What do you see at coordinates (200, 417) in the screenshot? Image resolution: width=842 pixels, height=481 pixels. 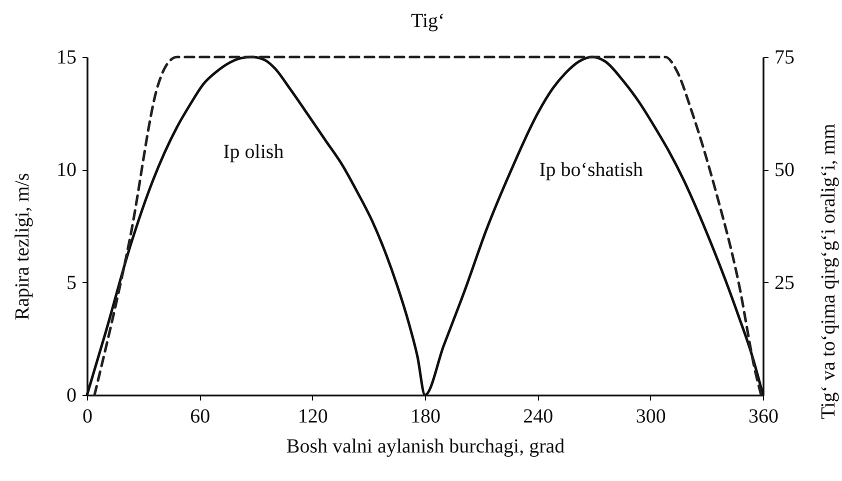 I see `x-tick-label: 60` at bounding box center [200, 417].